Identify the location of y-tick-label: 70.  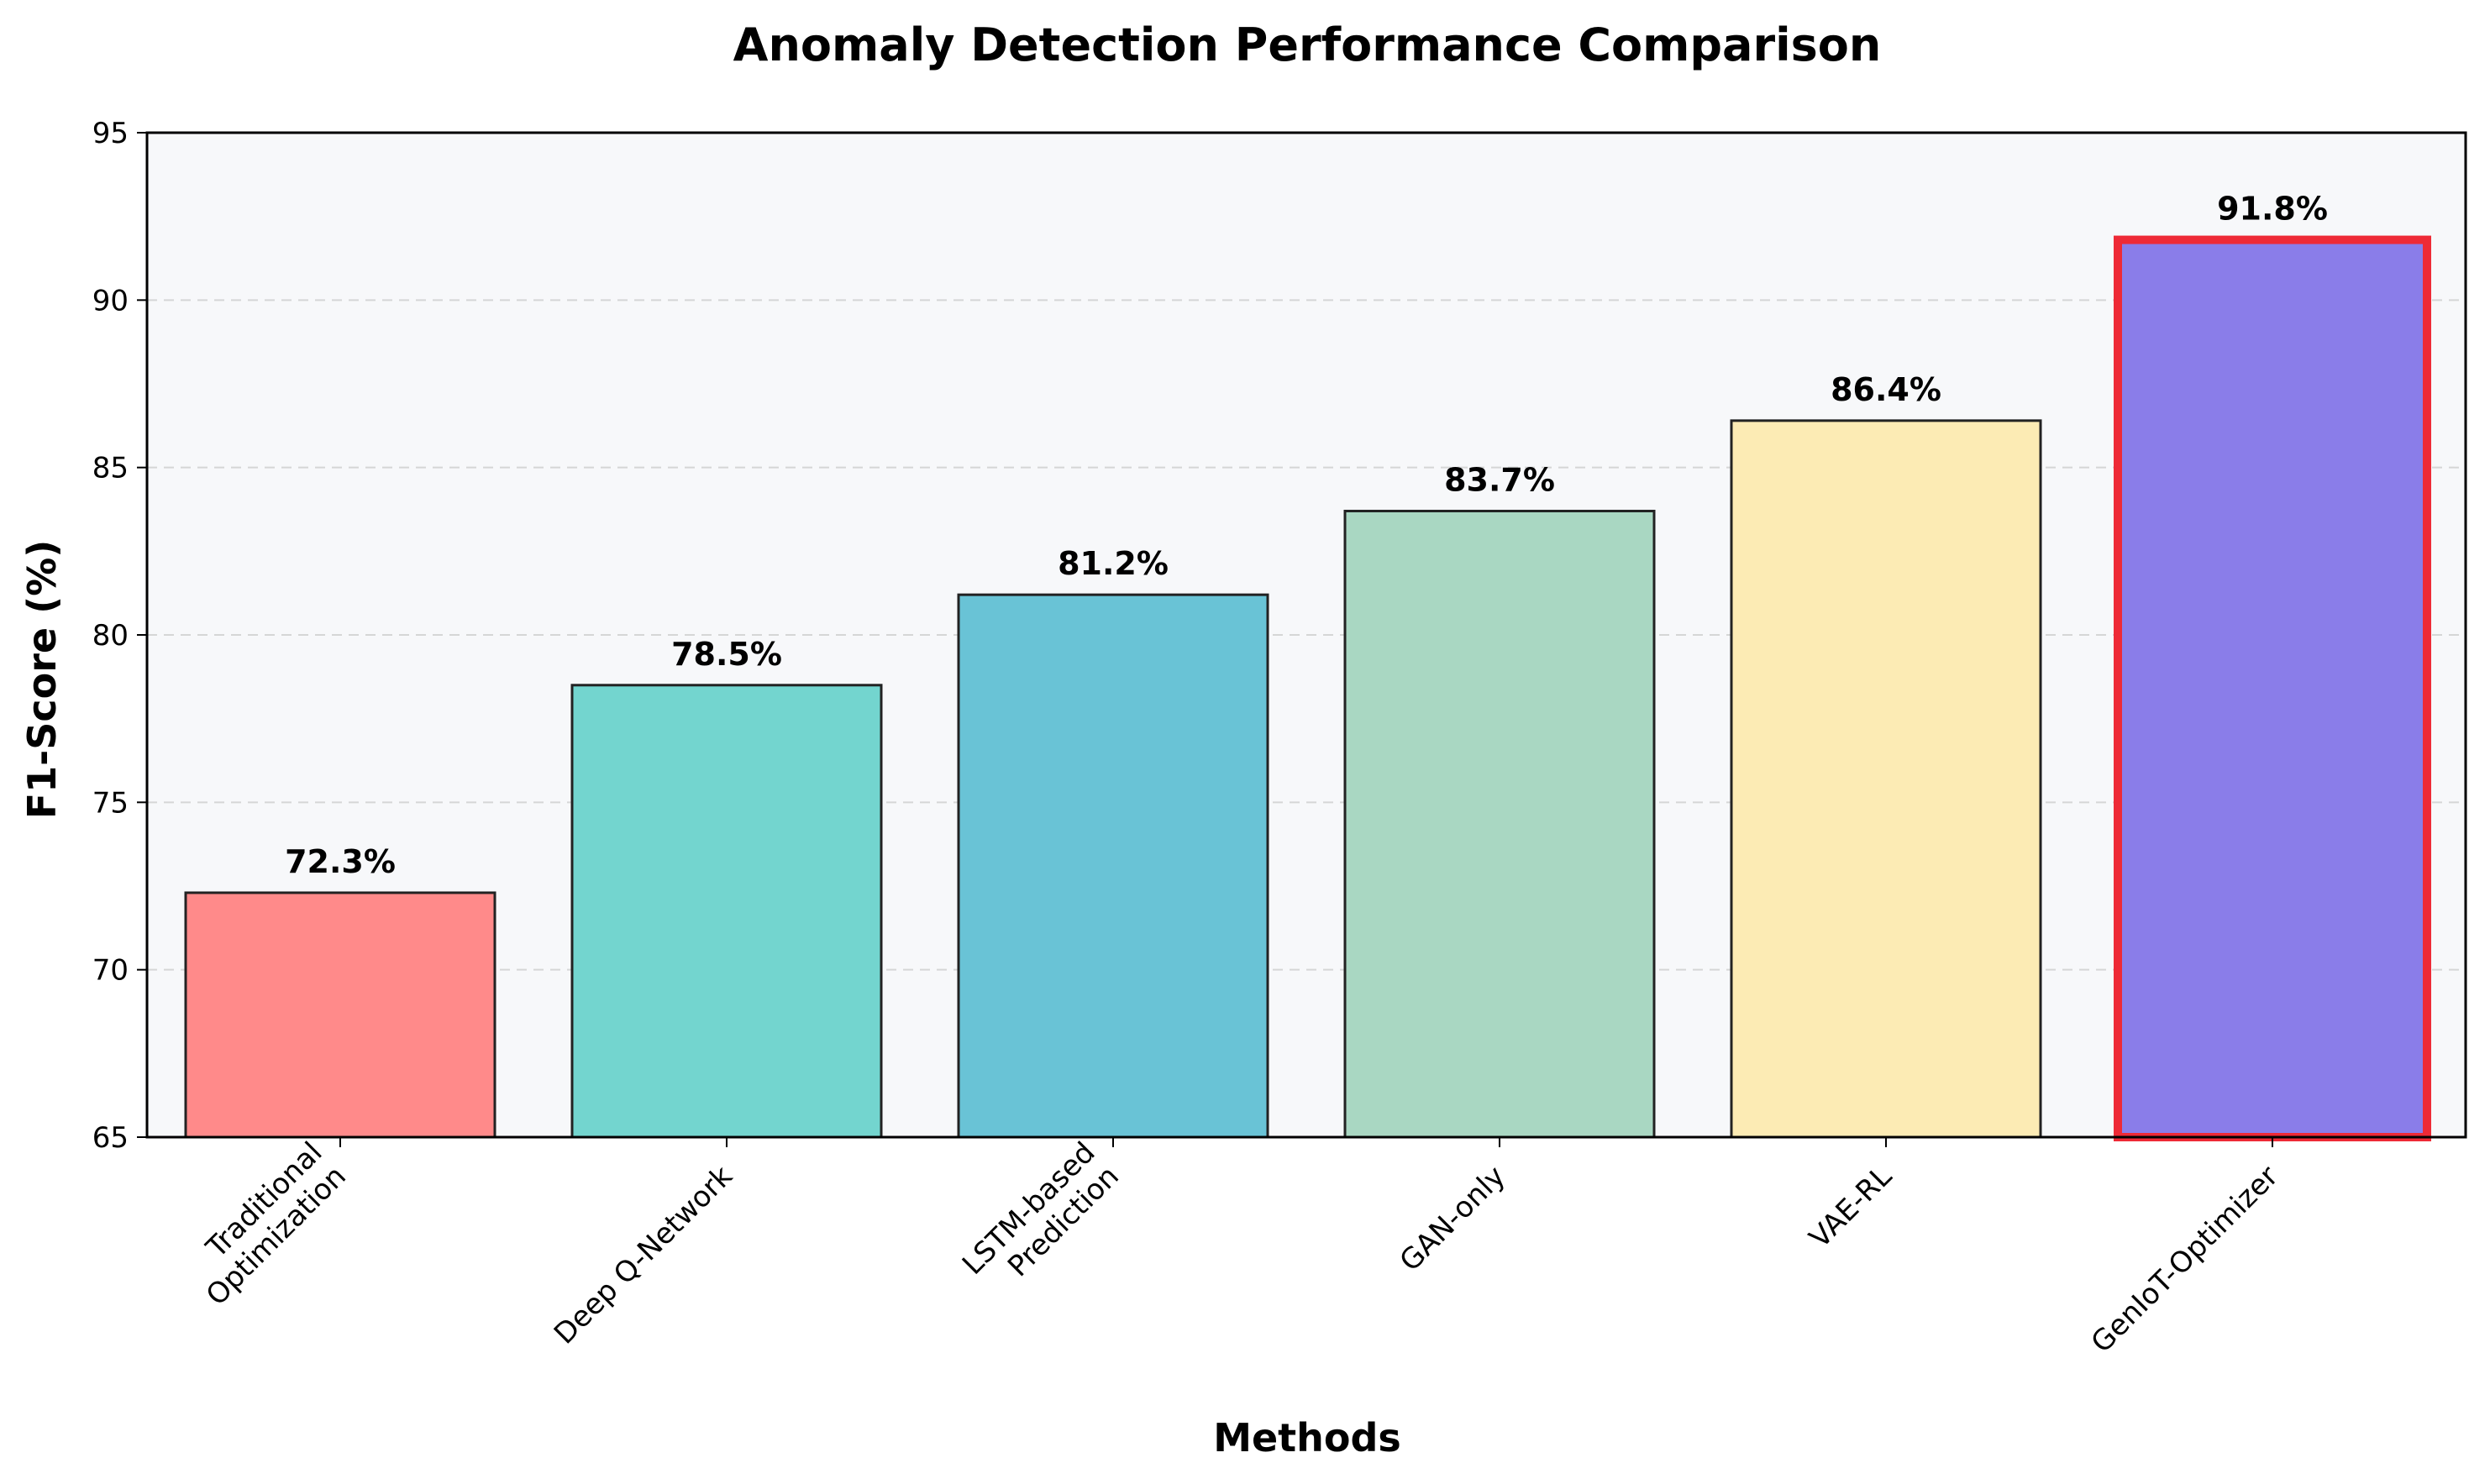
(110, 971).